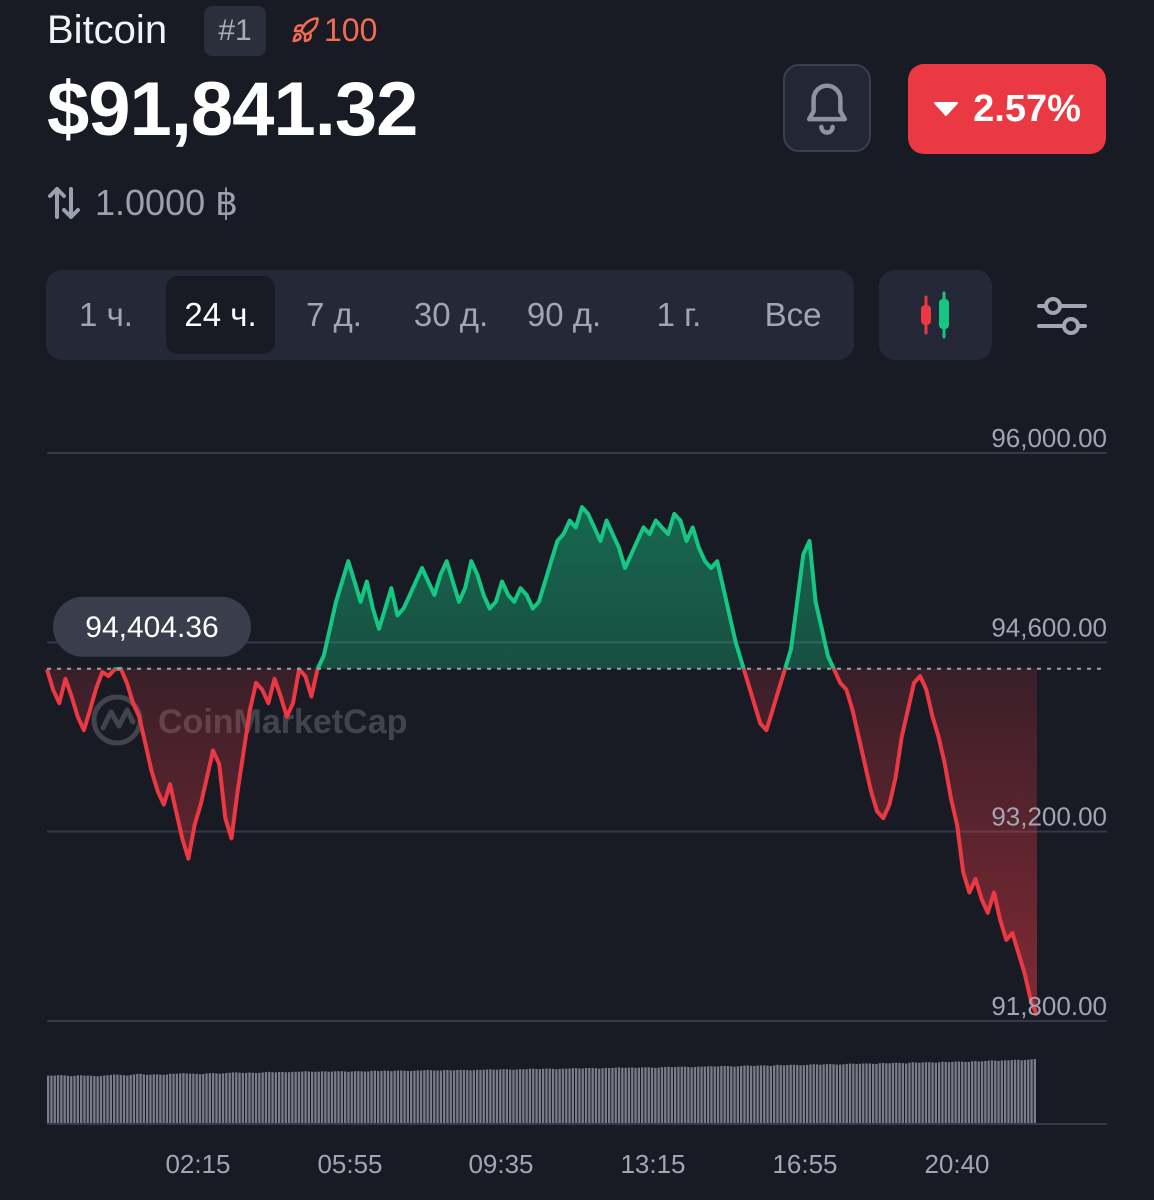 The image size is (1154, 1200). Describe the element at coordinates (106, 314) in the screenshot. I see `tab-1h: 1 ч.` at that location.